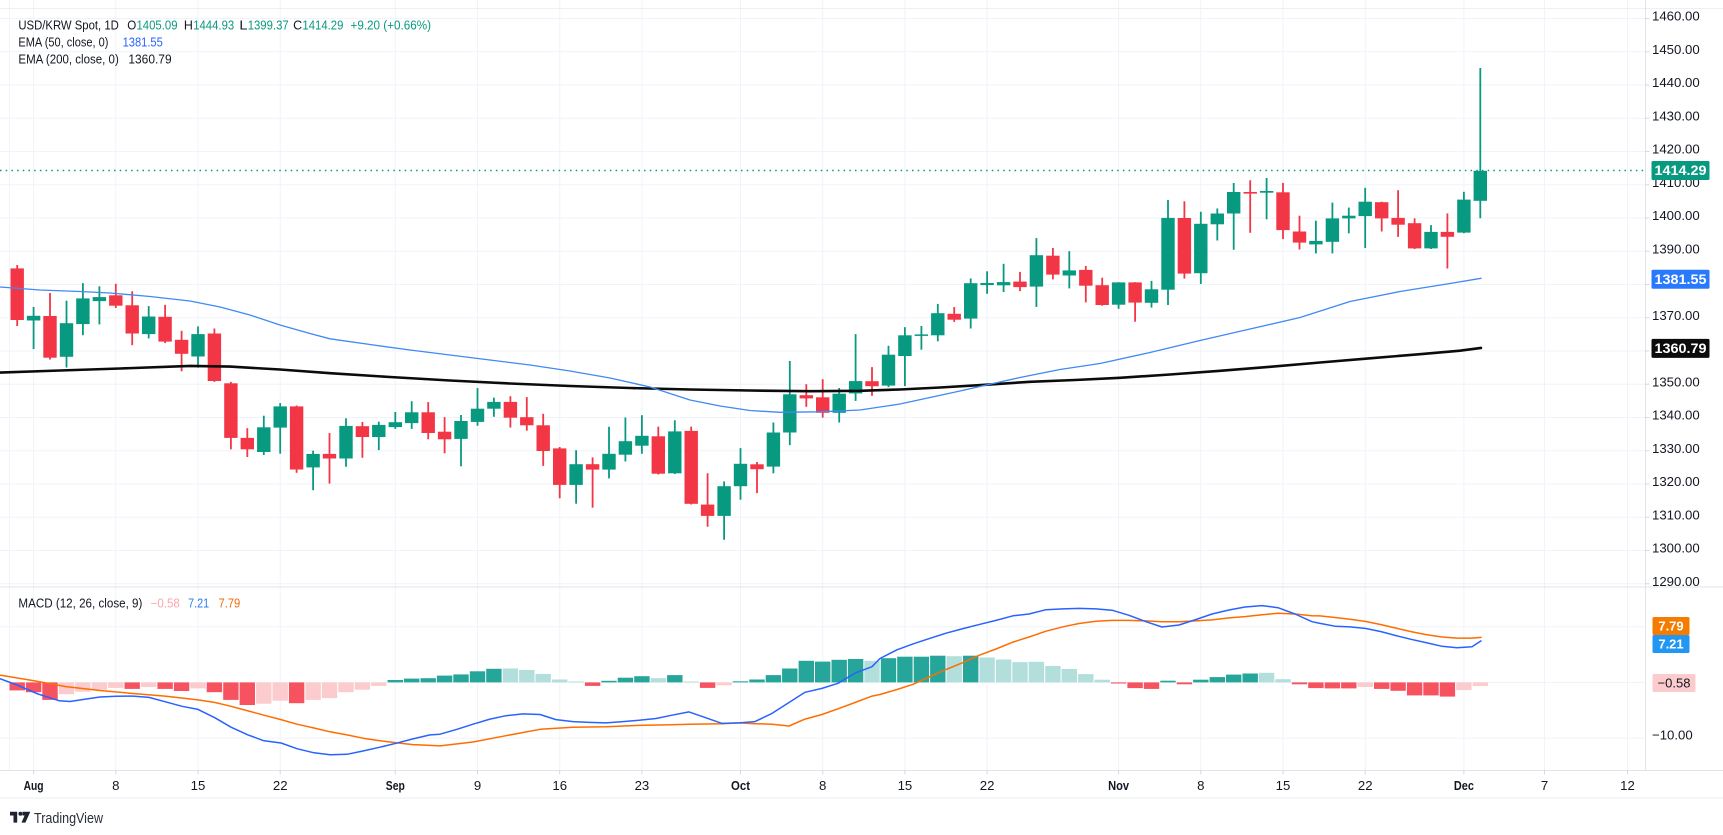 This screenshot has height=835, width=1723. I want to click on svg-text: +9.20 (+0.66%), so click(391, 26).